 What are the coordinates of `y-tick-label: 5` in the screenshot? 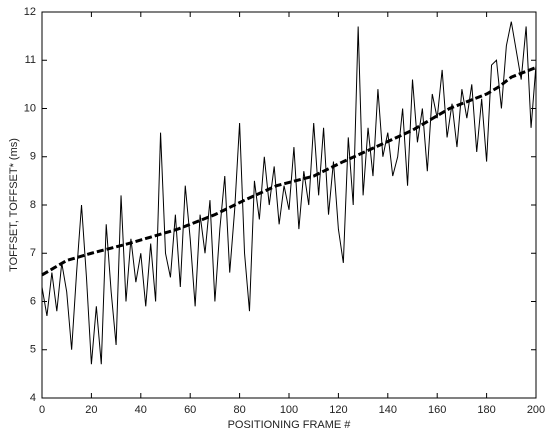 It's located at (33, 350).